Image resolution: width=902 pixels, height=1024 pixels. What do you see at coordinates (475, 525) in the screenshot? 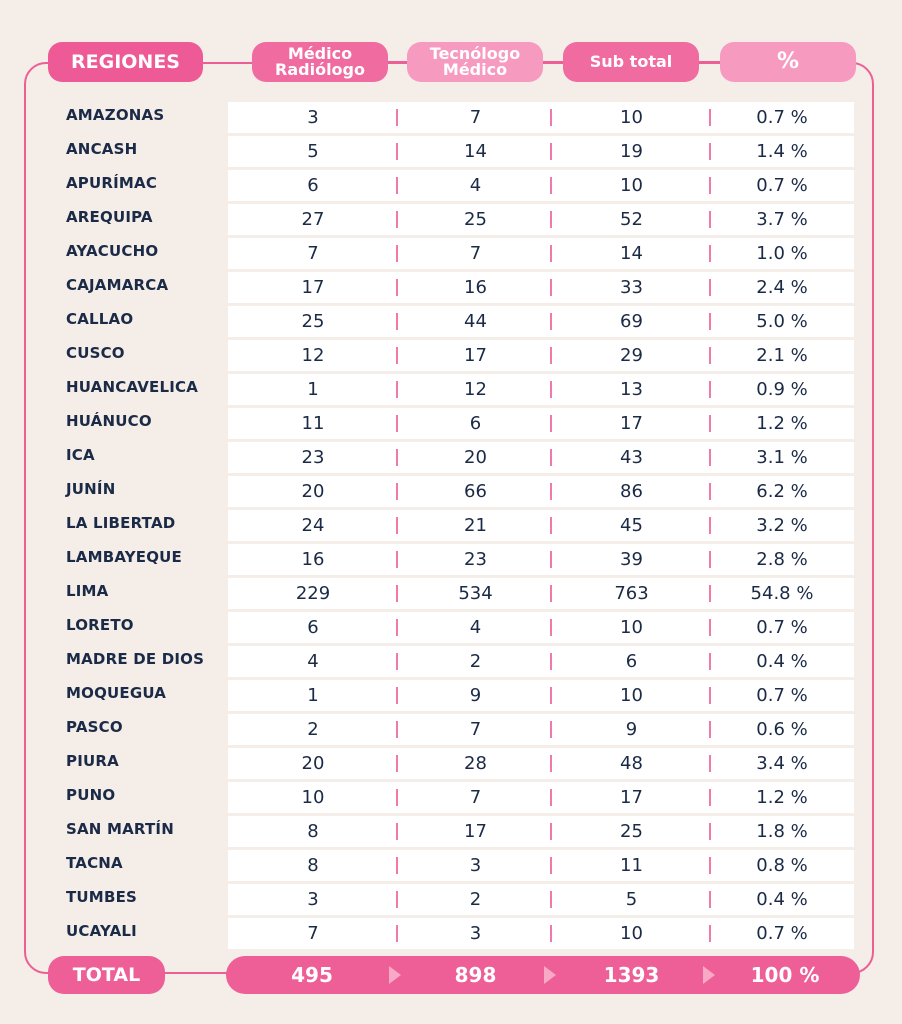
I see `cell-tecnologo: 21` at bounding box center [475, 525].